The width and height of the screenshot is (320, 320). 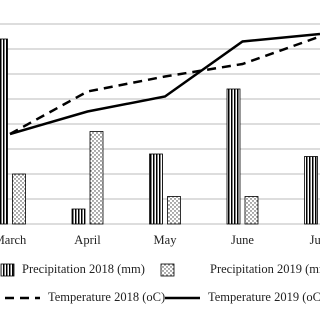 What do you see at coordinates (264, 297) in the screenshot?
I see `legend-label: Temperature 2019 (oC)` at bounding box center [264, 297].